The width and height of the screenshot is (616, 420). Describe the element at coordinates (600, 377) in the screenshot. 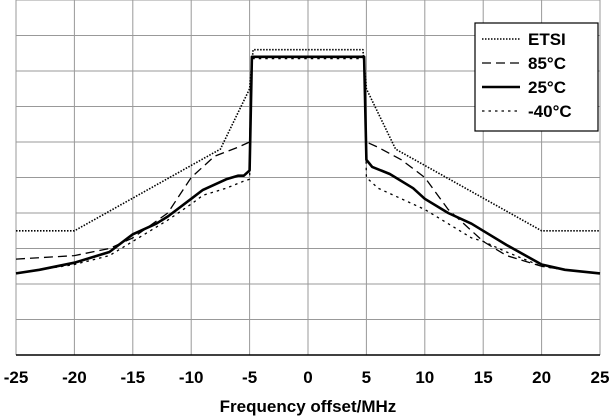

I see `x-tick-label-10: 25` at that location.